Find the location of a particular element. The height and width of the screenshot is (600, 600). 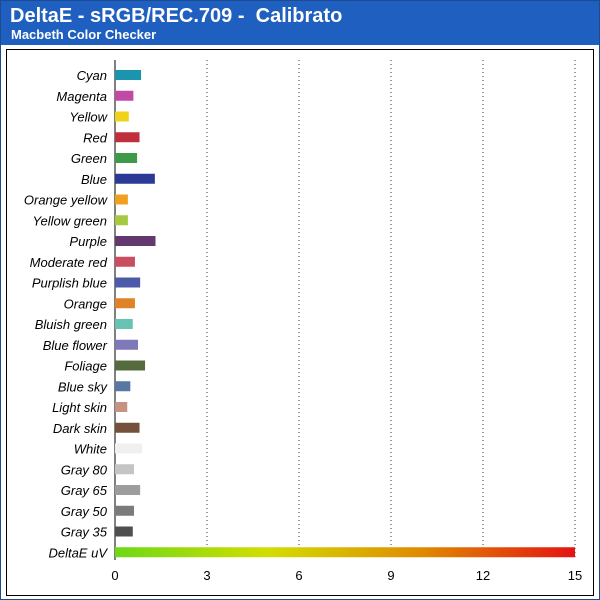

bar-purplish-blue is located at coordinates (128, 282).